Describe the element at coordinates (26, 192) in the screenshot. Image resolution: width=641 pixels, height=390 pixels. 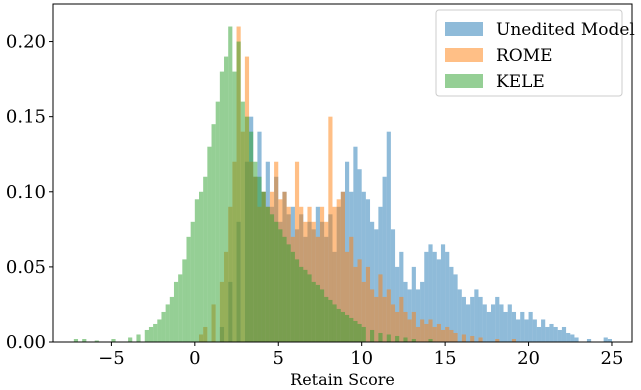
I see `y-tick-label: 0.10` at that location.